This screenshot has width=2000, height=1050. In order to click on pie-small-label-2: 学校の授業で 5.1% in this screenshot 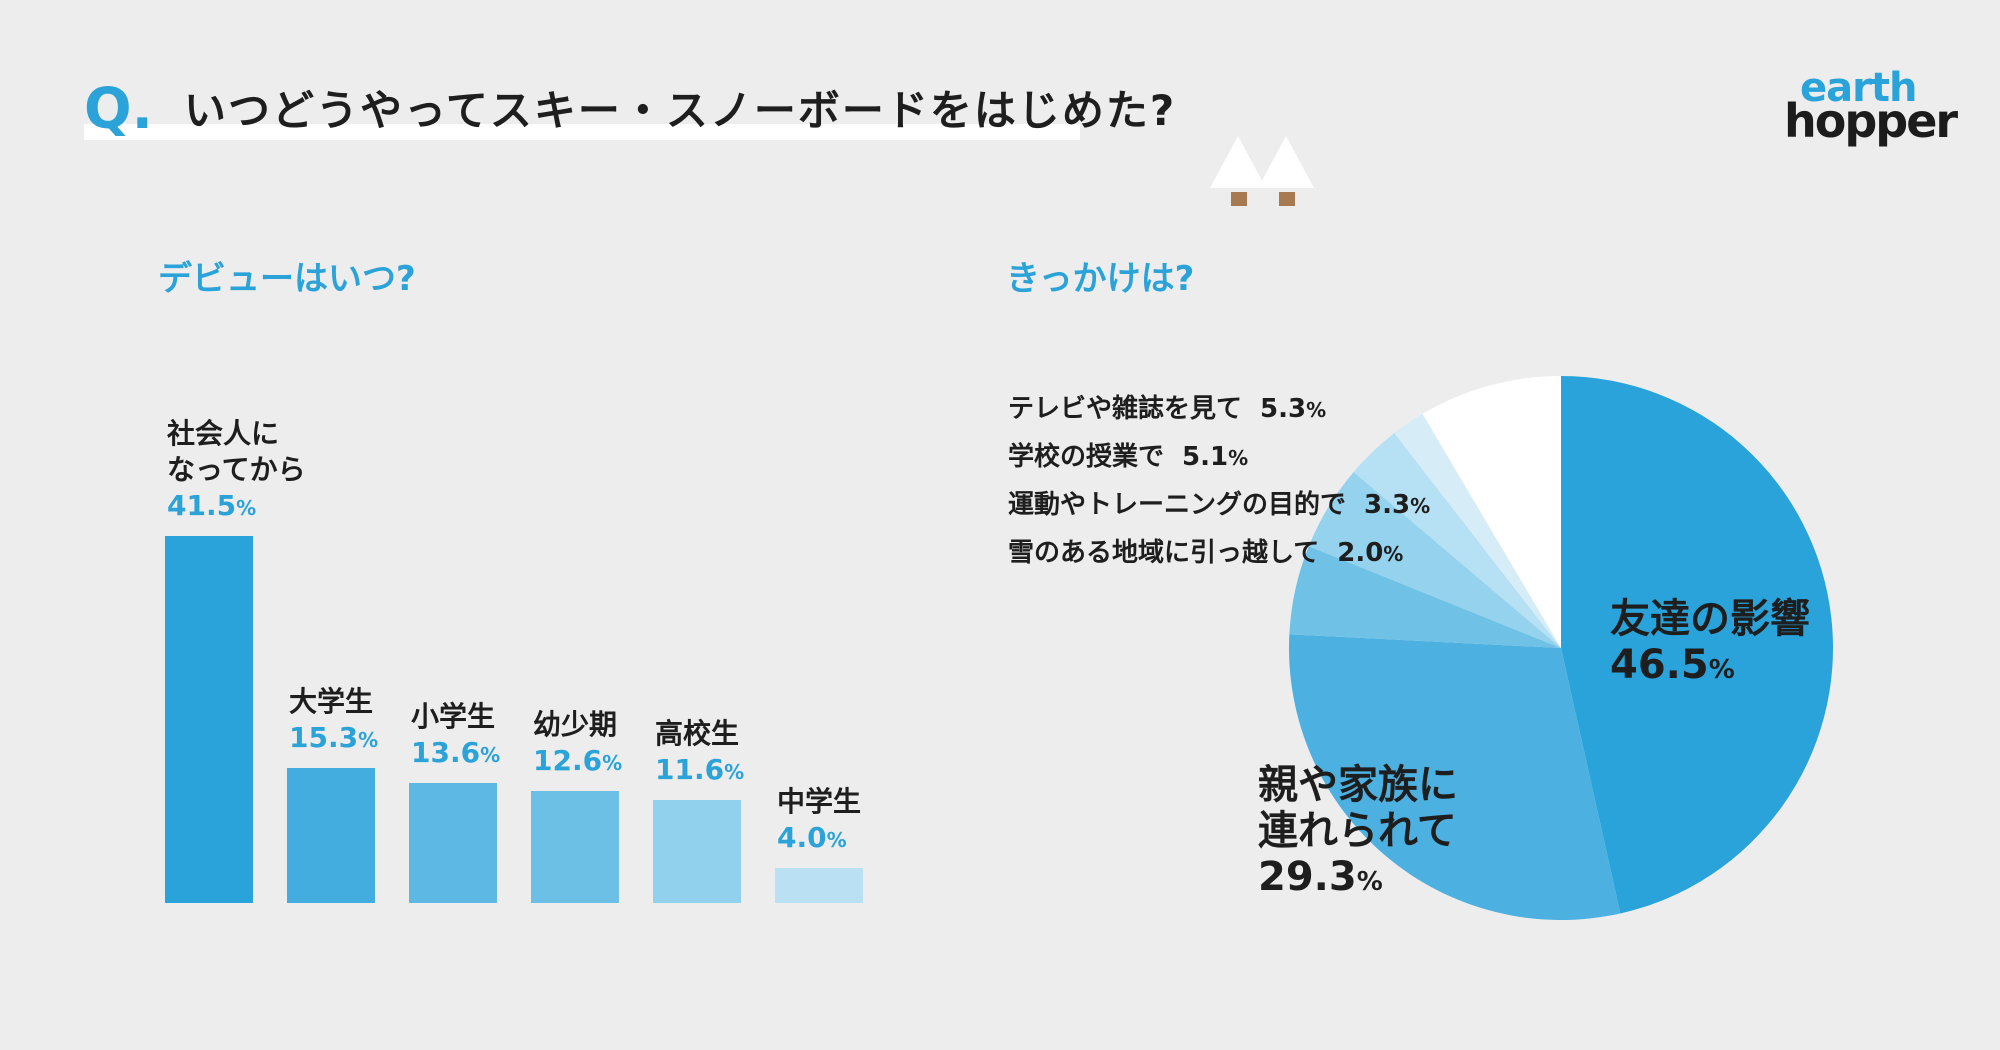, I will do `click(1128, 457)`.